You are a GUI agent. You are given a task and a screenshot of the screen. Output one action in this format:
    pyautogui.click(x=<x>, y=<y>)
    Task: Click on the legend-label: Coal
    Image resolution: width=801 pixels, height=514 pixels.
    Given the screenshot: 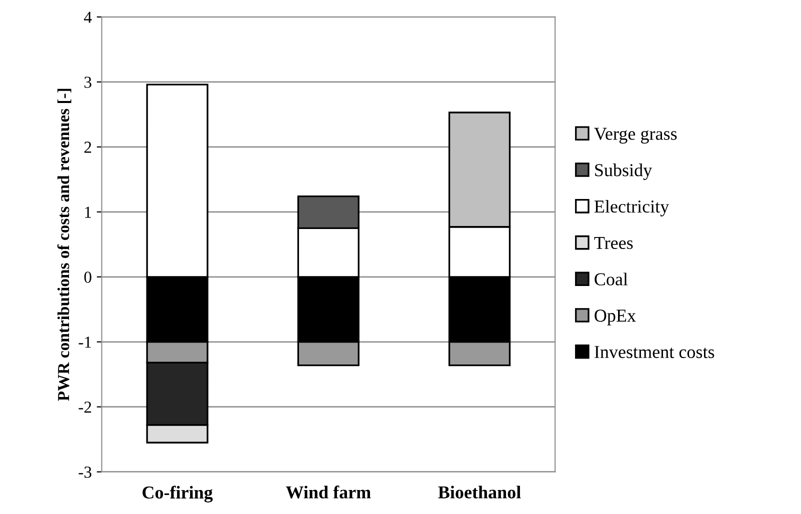 What is the action you would take?
    pyautogui.click(x=611, y=279)
    